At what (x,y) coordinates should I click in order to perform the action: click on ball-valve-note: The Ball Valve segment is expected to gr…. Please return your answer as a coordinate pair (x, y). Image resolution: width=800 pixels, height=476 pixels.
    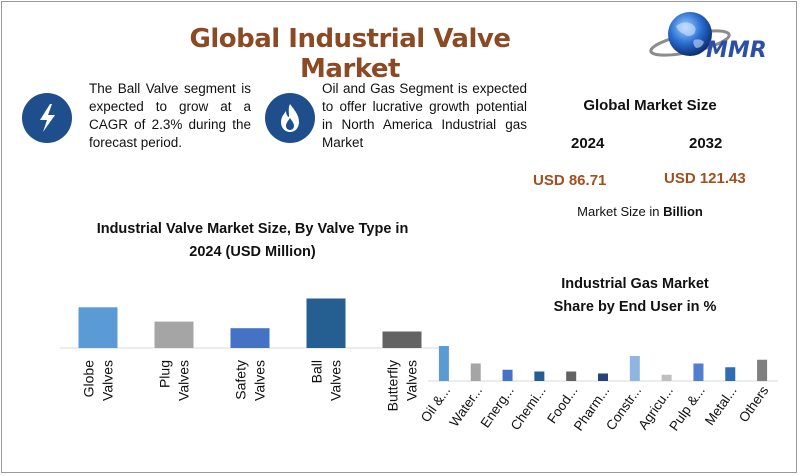
    Looking at the image, I should click on (170, 115).